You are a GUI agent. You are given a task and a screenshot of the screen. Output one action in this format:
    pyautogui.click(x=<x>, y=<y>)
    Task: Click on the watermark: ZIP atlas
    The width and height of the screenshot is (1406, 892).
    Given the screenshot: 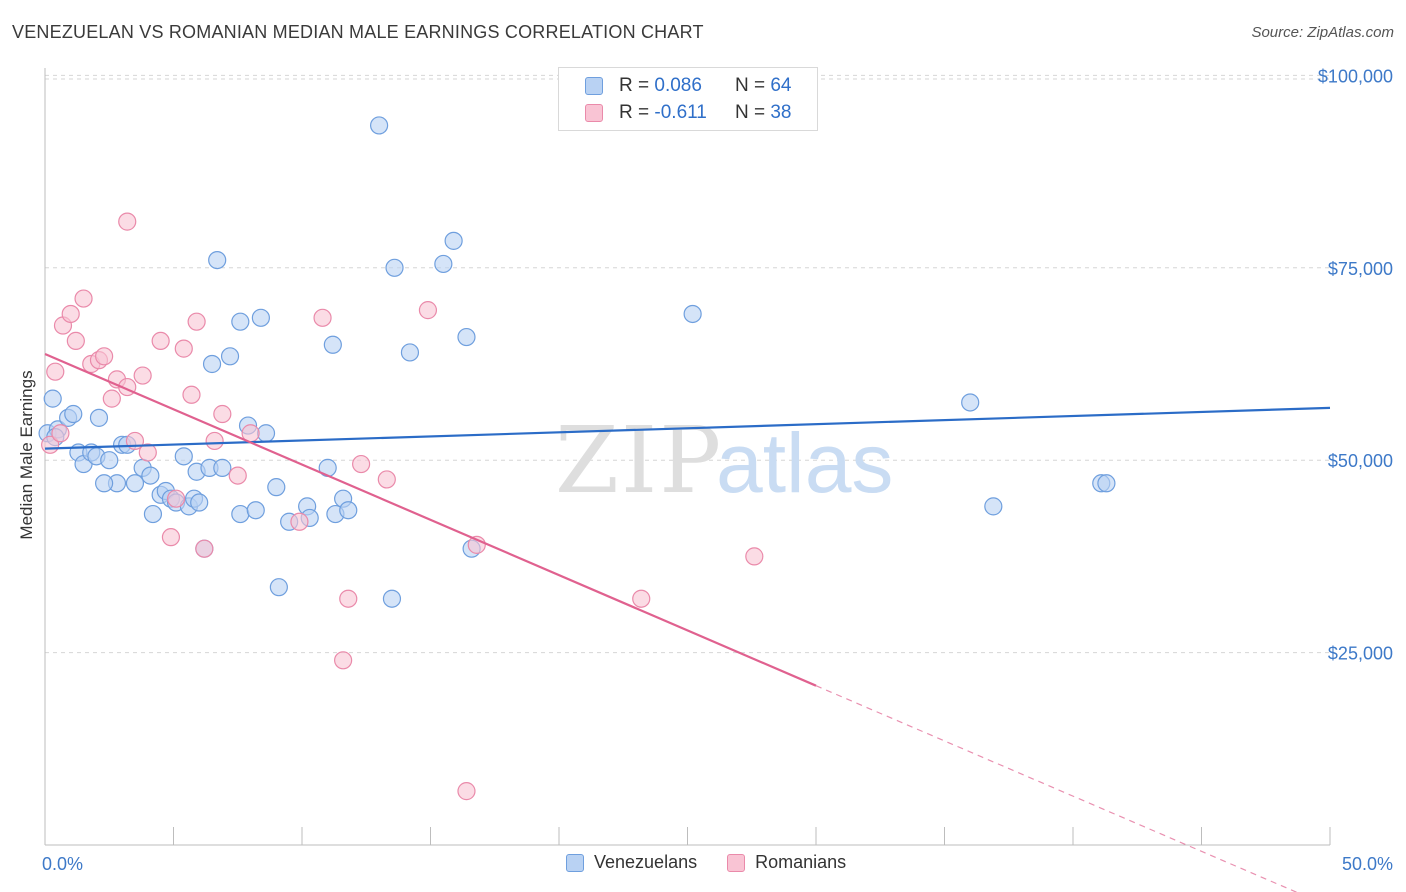 What is the action you would take?
    pyautogui.click(x=724, y=460)
    